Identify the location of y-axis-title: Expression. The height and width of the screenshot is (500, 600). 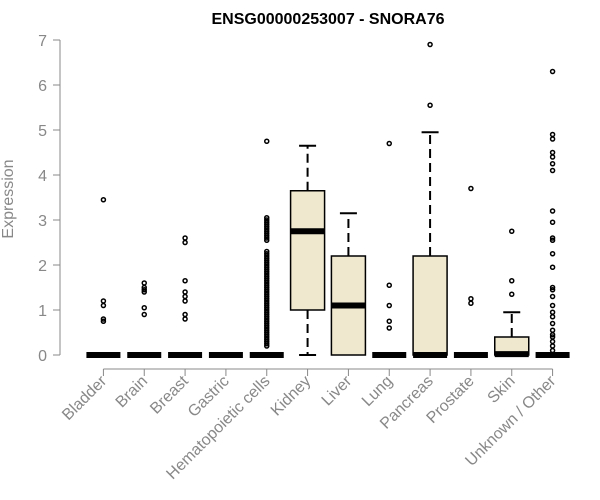
(8, 198).